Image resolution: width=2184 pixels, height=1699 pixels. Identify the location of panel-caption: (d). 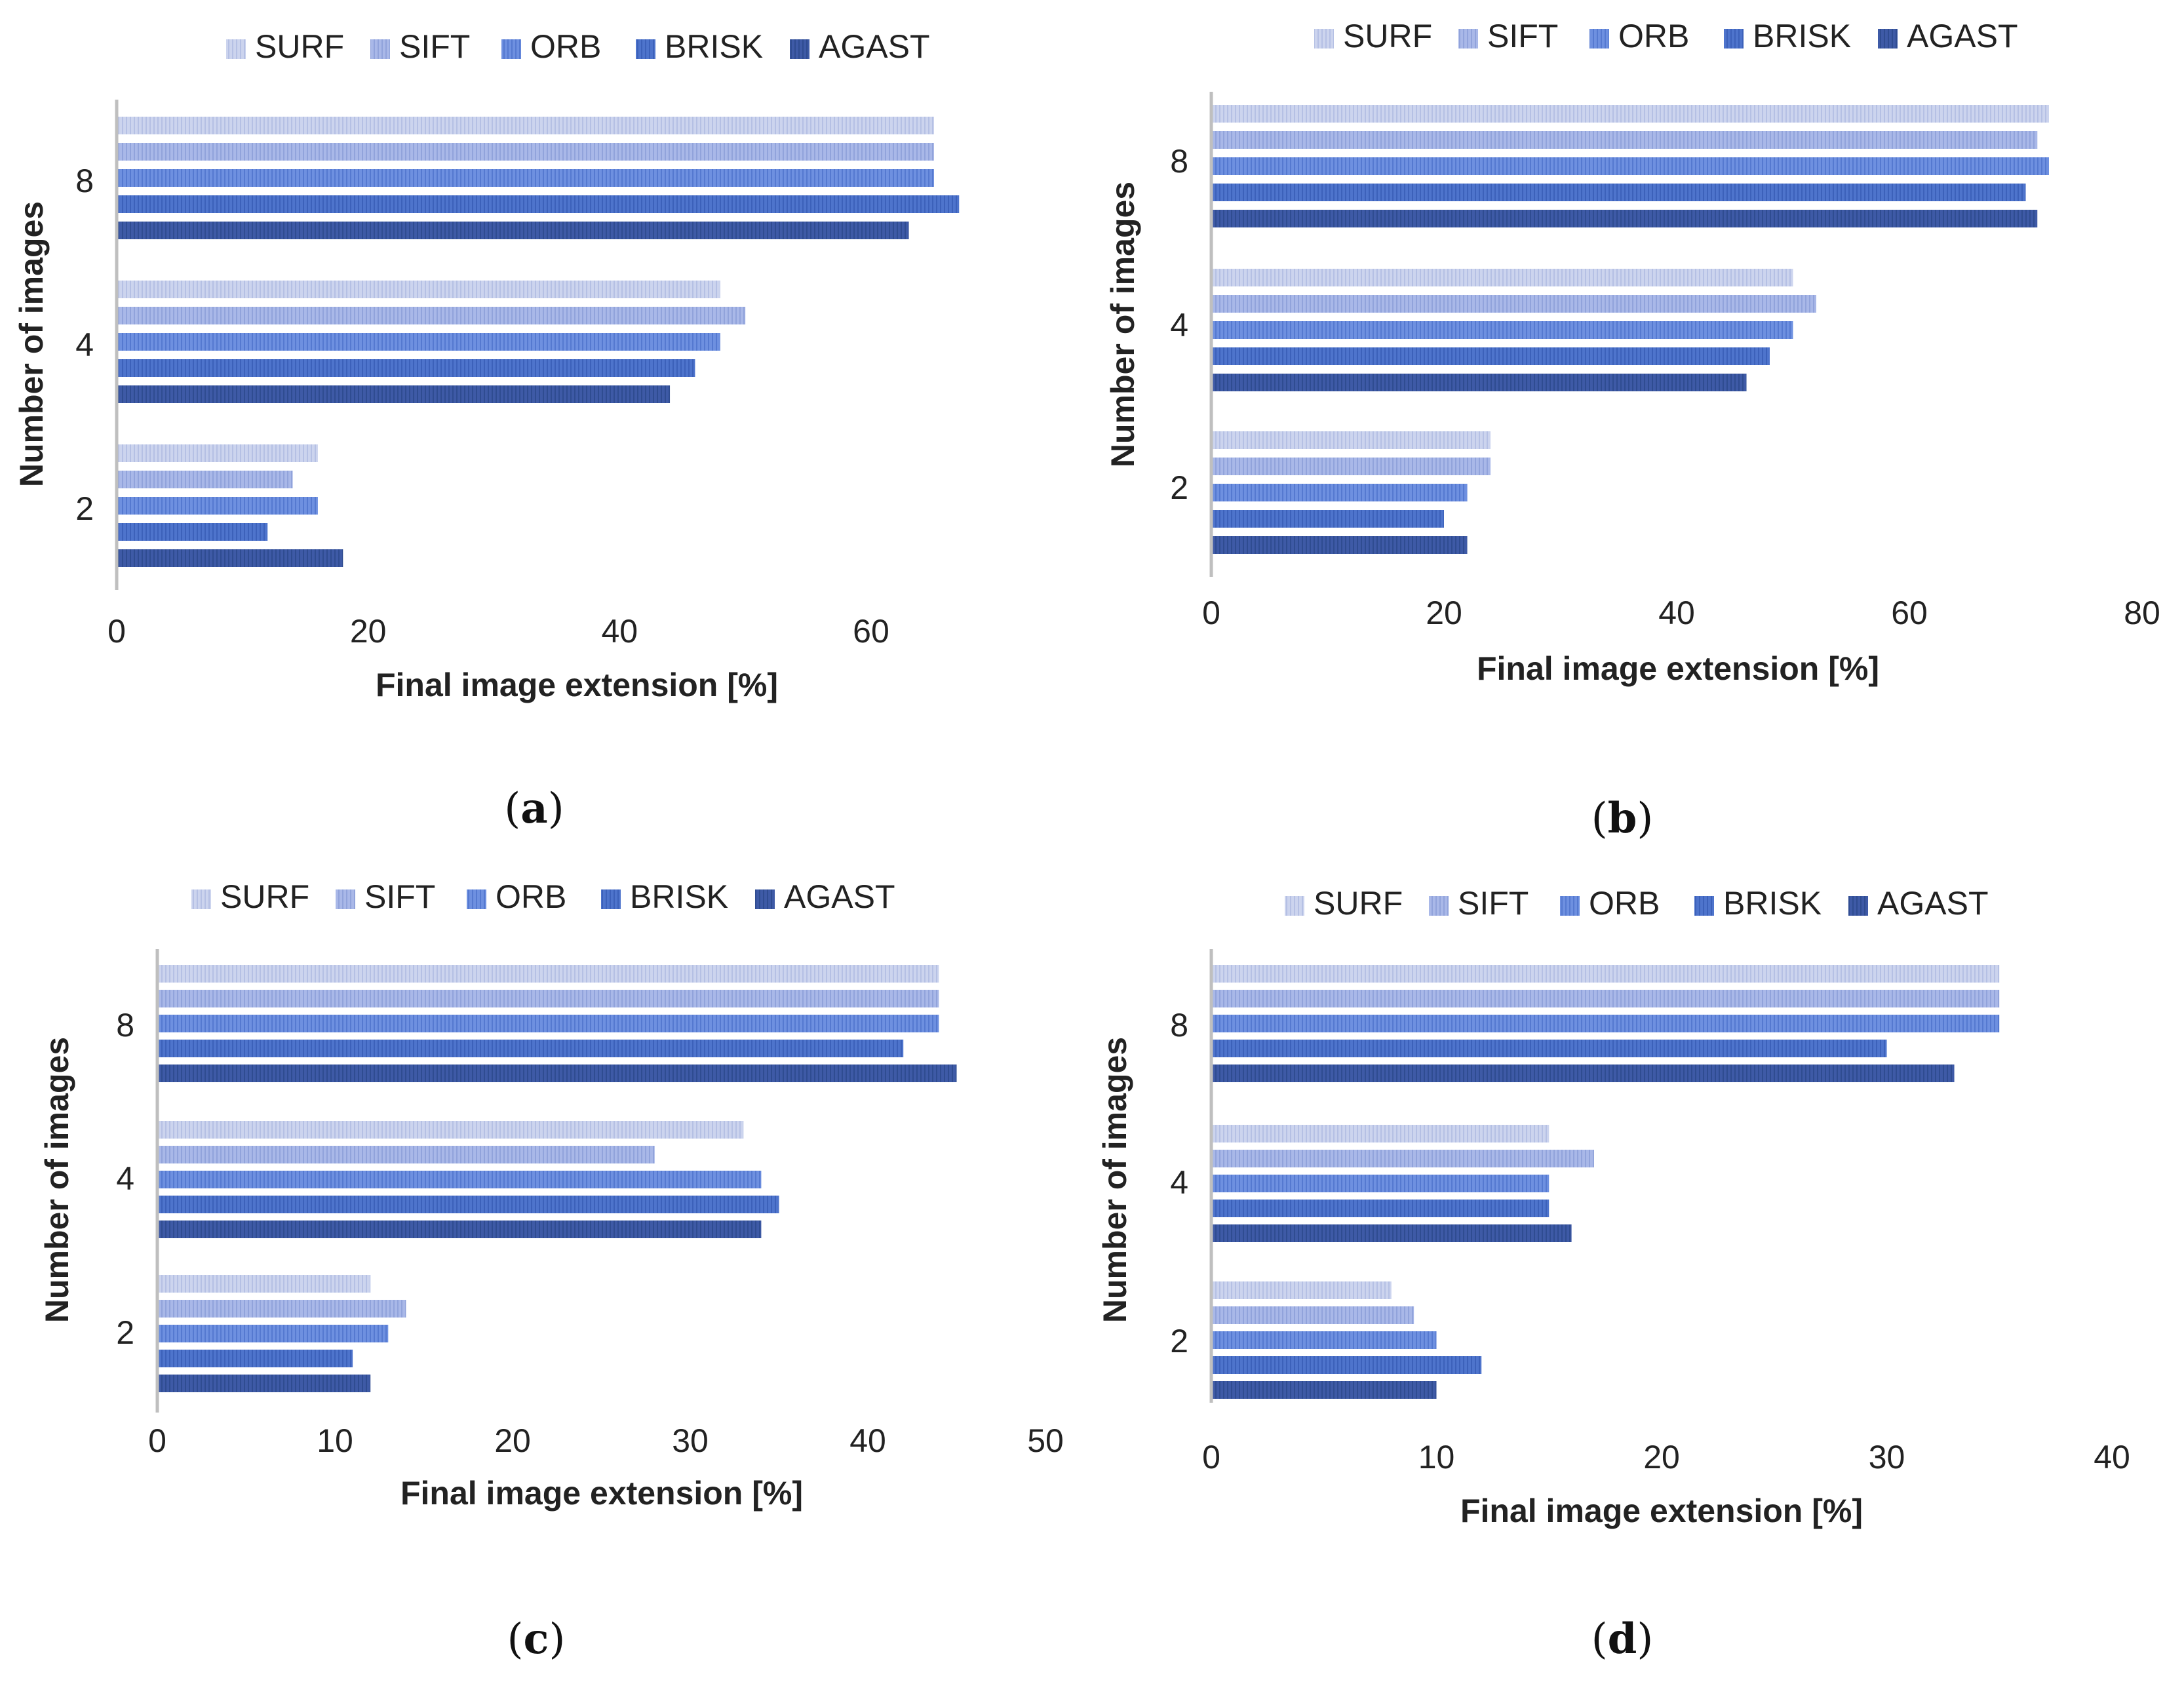
(1622, 1639).